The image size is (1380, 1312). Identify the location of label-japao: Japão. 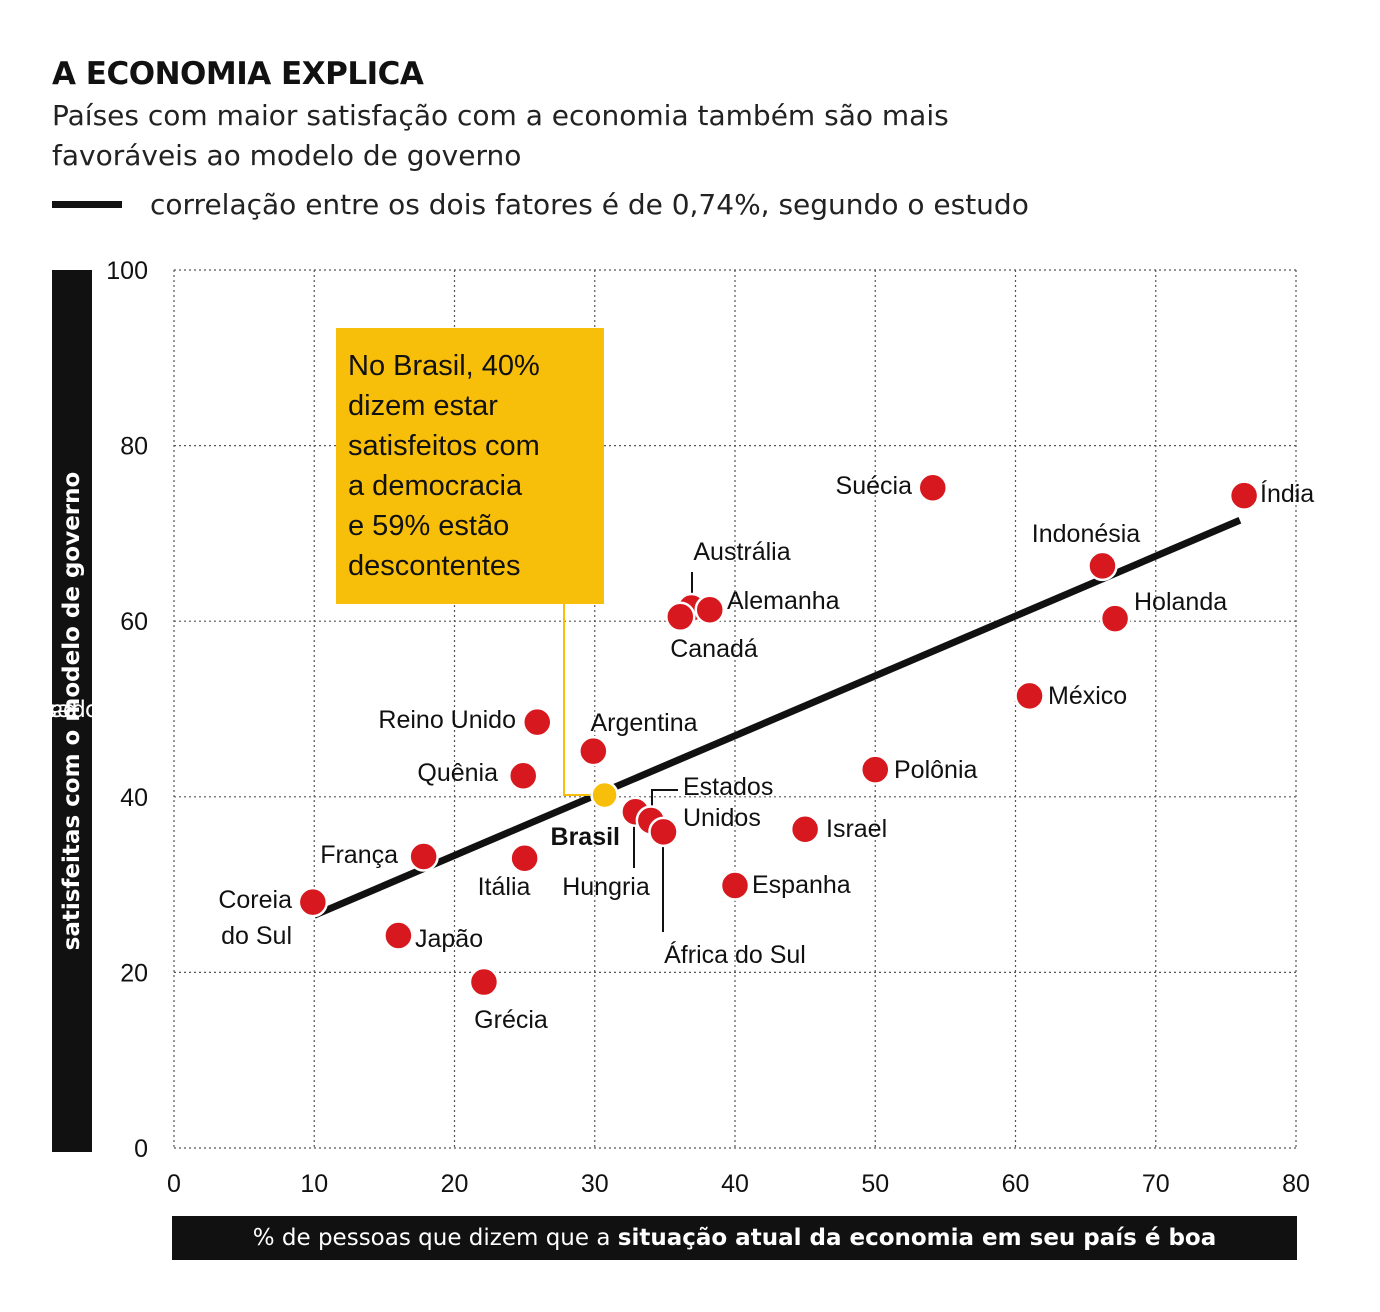
(449, 939).